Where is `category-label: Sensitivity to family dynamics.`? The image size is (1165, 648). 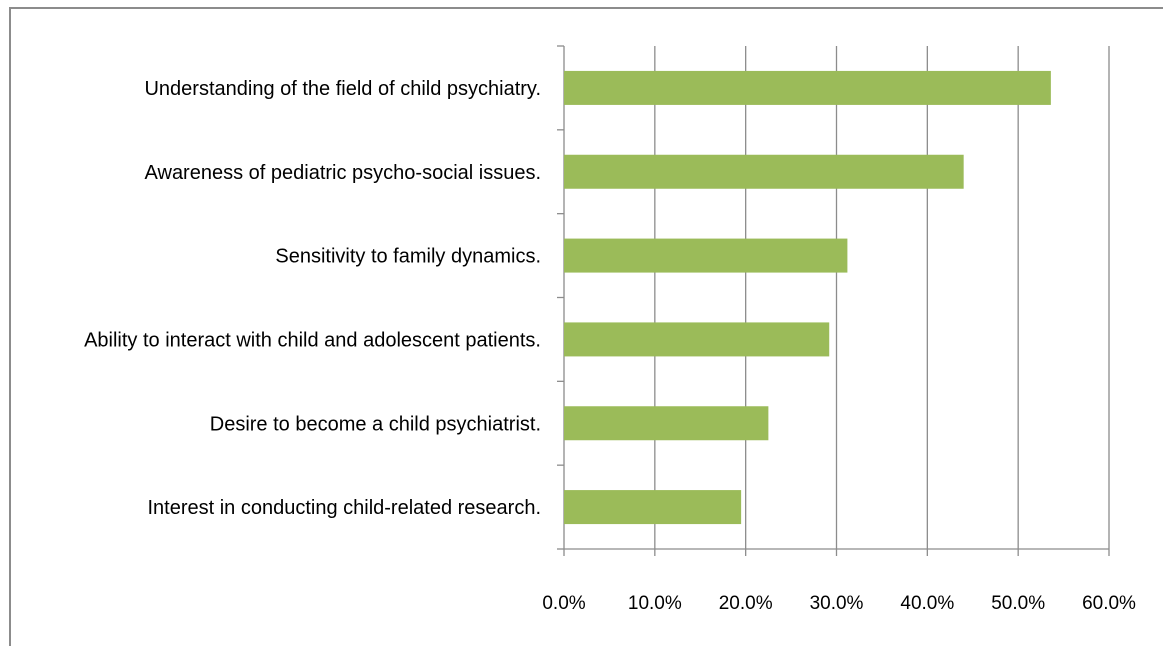 category-label: Sensitivity to family dynamics. is located at coordinates (408, 257).